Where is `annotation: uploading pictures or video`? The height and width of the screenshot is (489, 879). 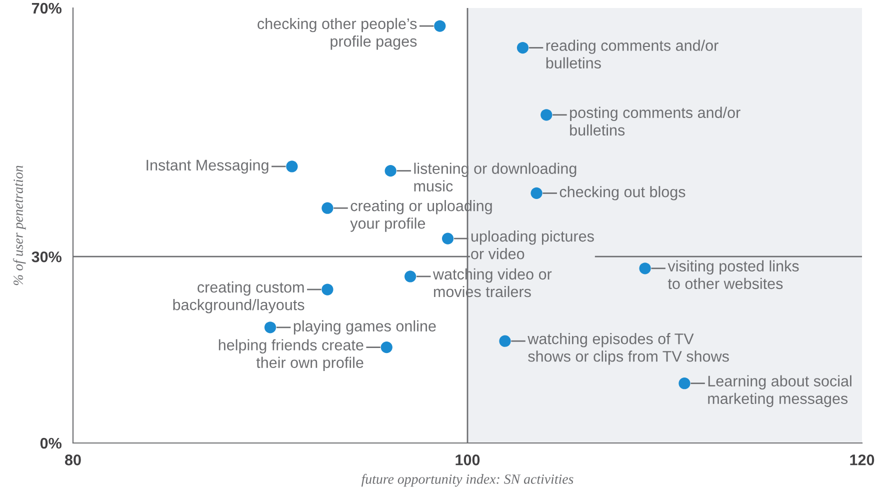 annotation: uploading pictures or video is located at coordinates (532, 245).